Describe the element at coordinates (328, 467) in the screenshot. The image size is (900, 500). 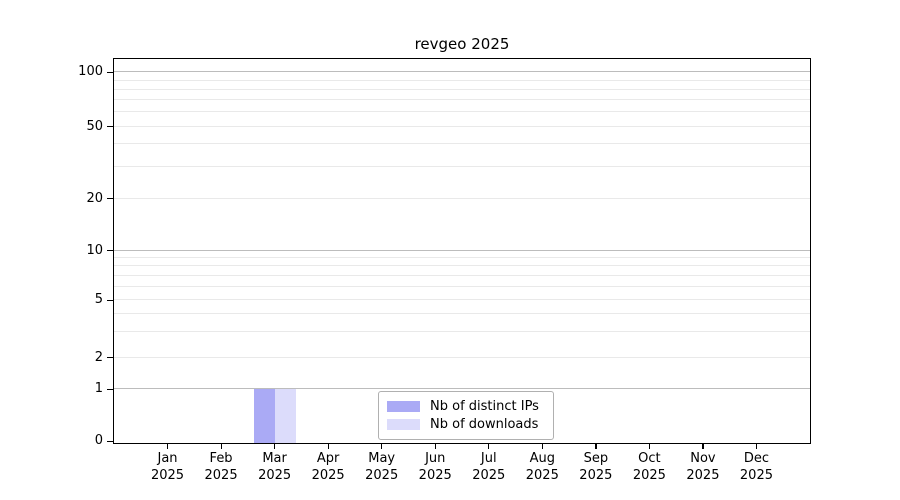
I see `x-tick-label: Apr 2025` at that location.